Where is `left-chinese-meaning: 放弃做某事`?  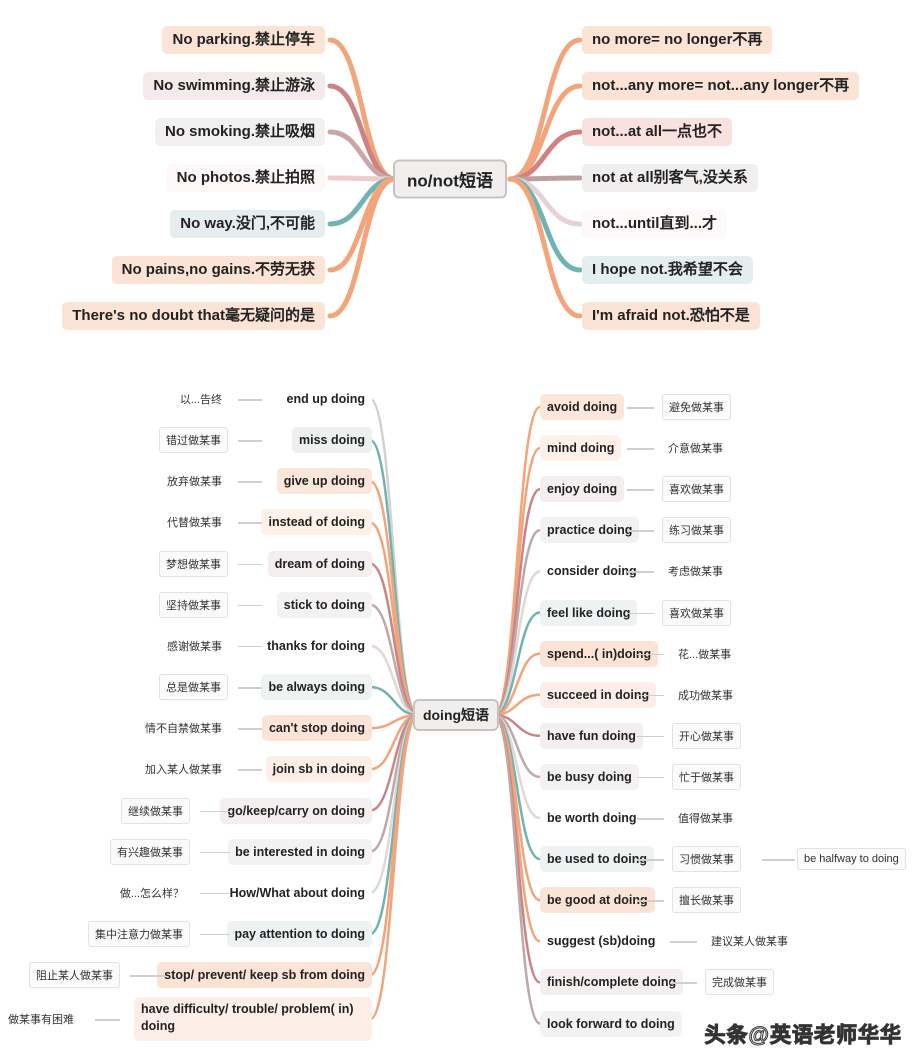
left-chinese-meaning: 放弃做某事 is located at coordinates (194, 482).